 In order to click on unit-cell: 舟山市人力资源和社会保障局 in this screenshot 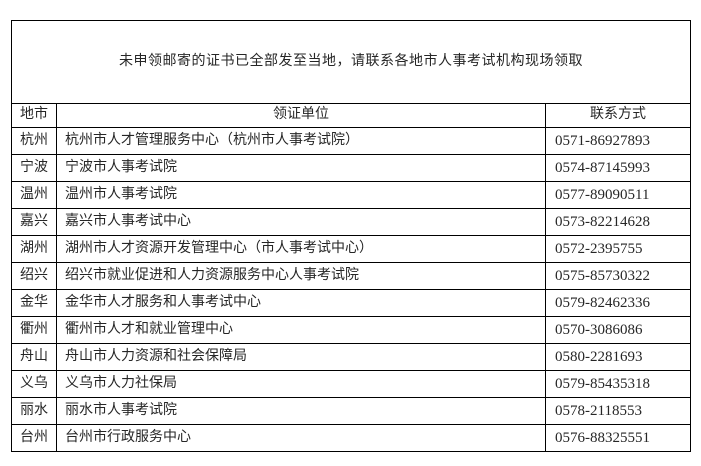, I will do `click(301, 357)`.